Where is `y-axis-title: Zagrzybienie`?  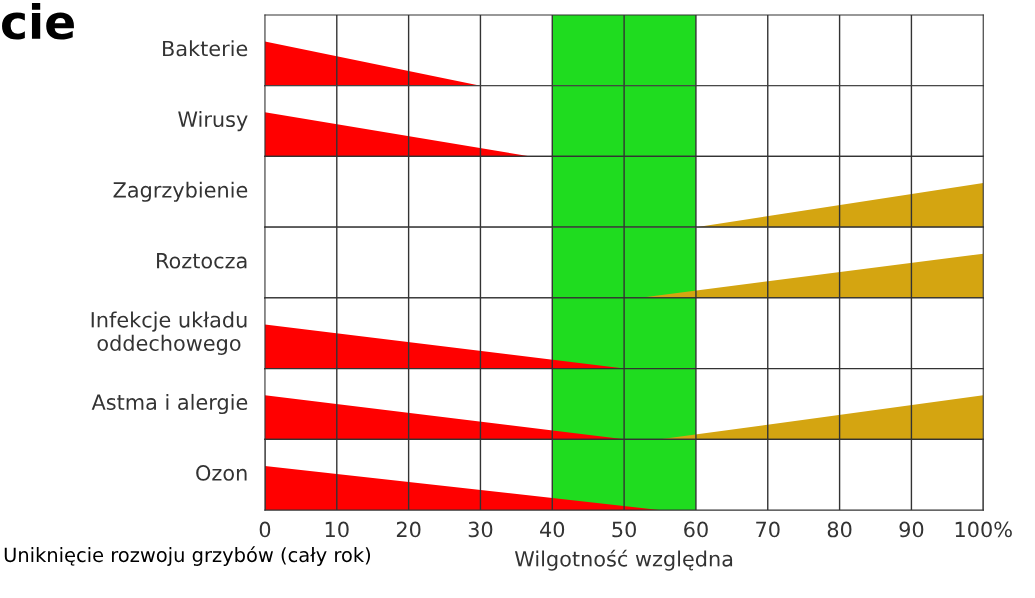 y-axis-title: Zagrzybienie is located at coordinates (180, 191).